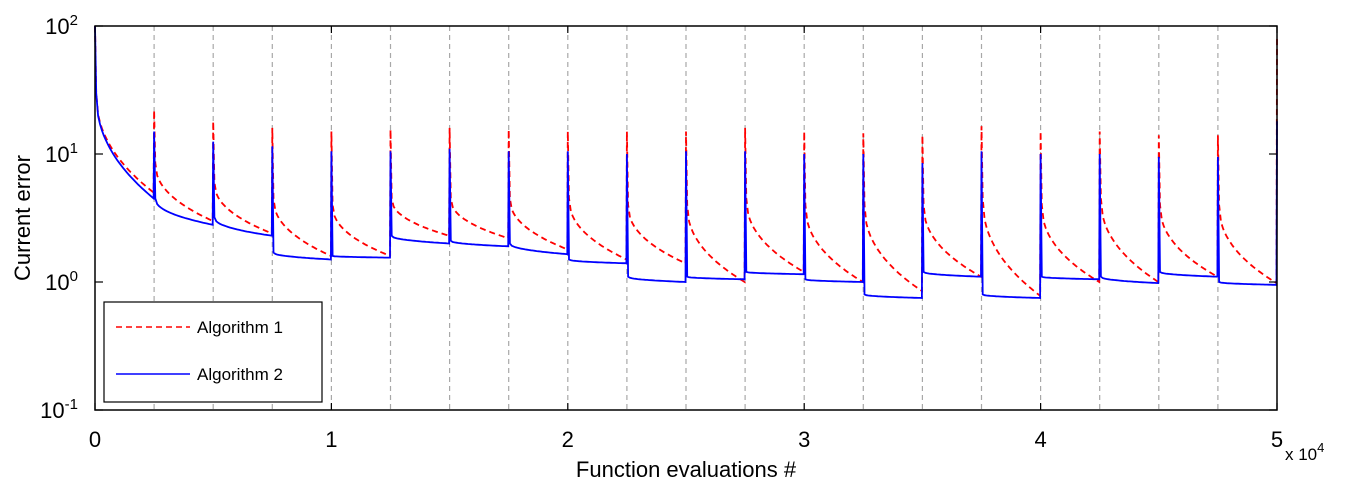 This screenshot has width=1360, height=482. I want to click on y-tick-label: 10⁻¹, so click(59, 409).